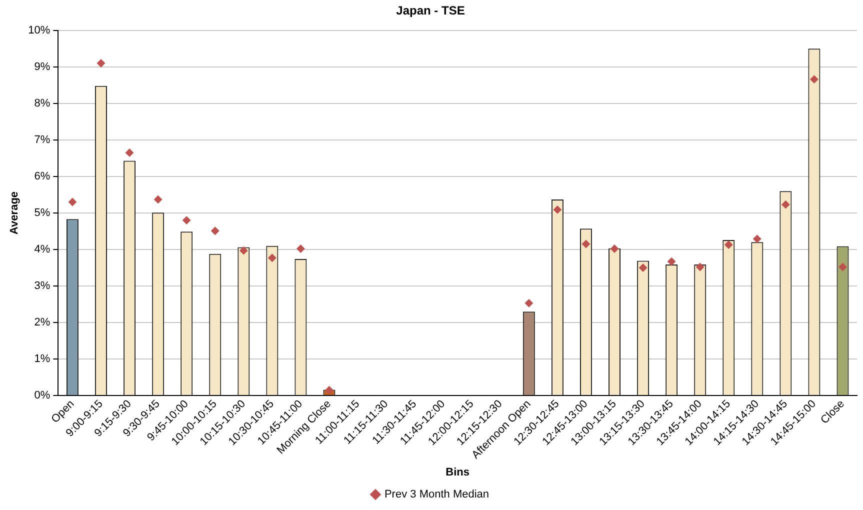 The height and width of the screenshot is (510, 863). I want to click on y-tick-label: 5%, so click(42, 213).